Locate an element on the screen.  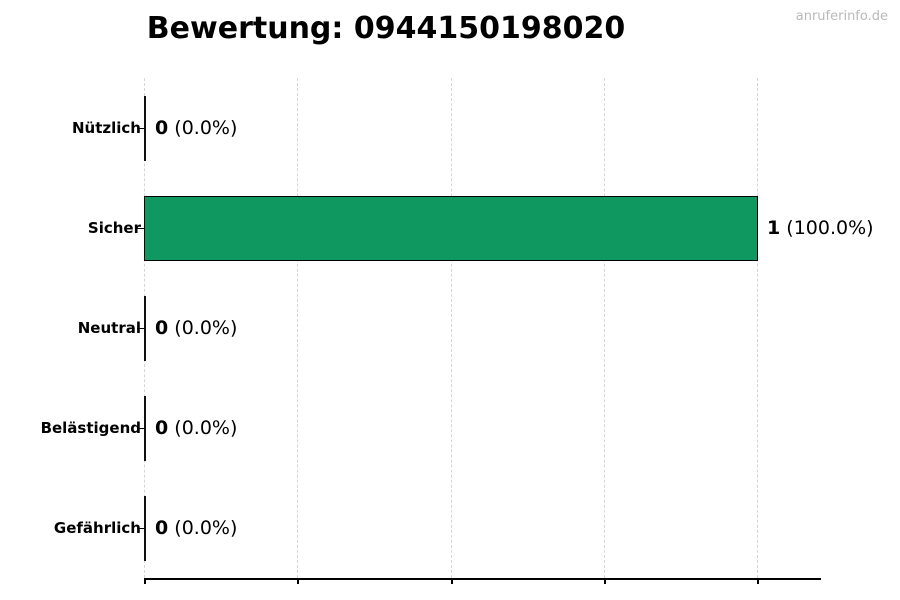
value-label-sicher: 1 (100.0%) is located at coordinates (820, 228).